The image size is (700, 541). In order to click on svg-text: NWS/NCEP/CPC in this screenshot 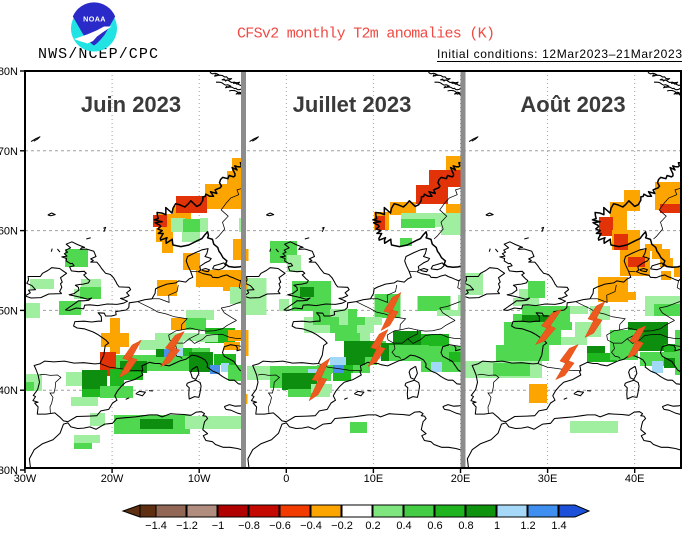, I will do `click(98, 54)`.